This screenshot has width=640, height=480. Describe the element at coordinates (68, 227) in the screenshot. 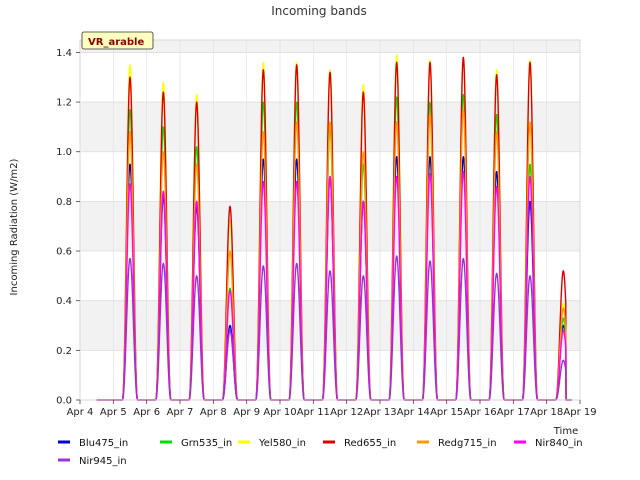

I see `y-axis: 0.0 0.2 0.4 0.6 0.8 1.0 1.2 1.4` at that location.